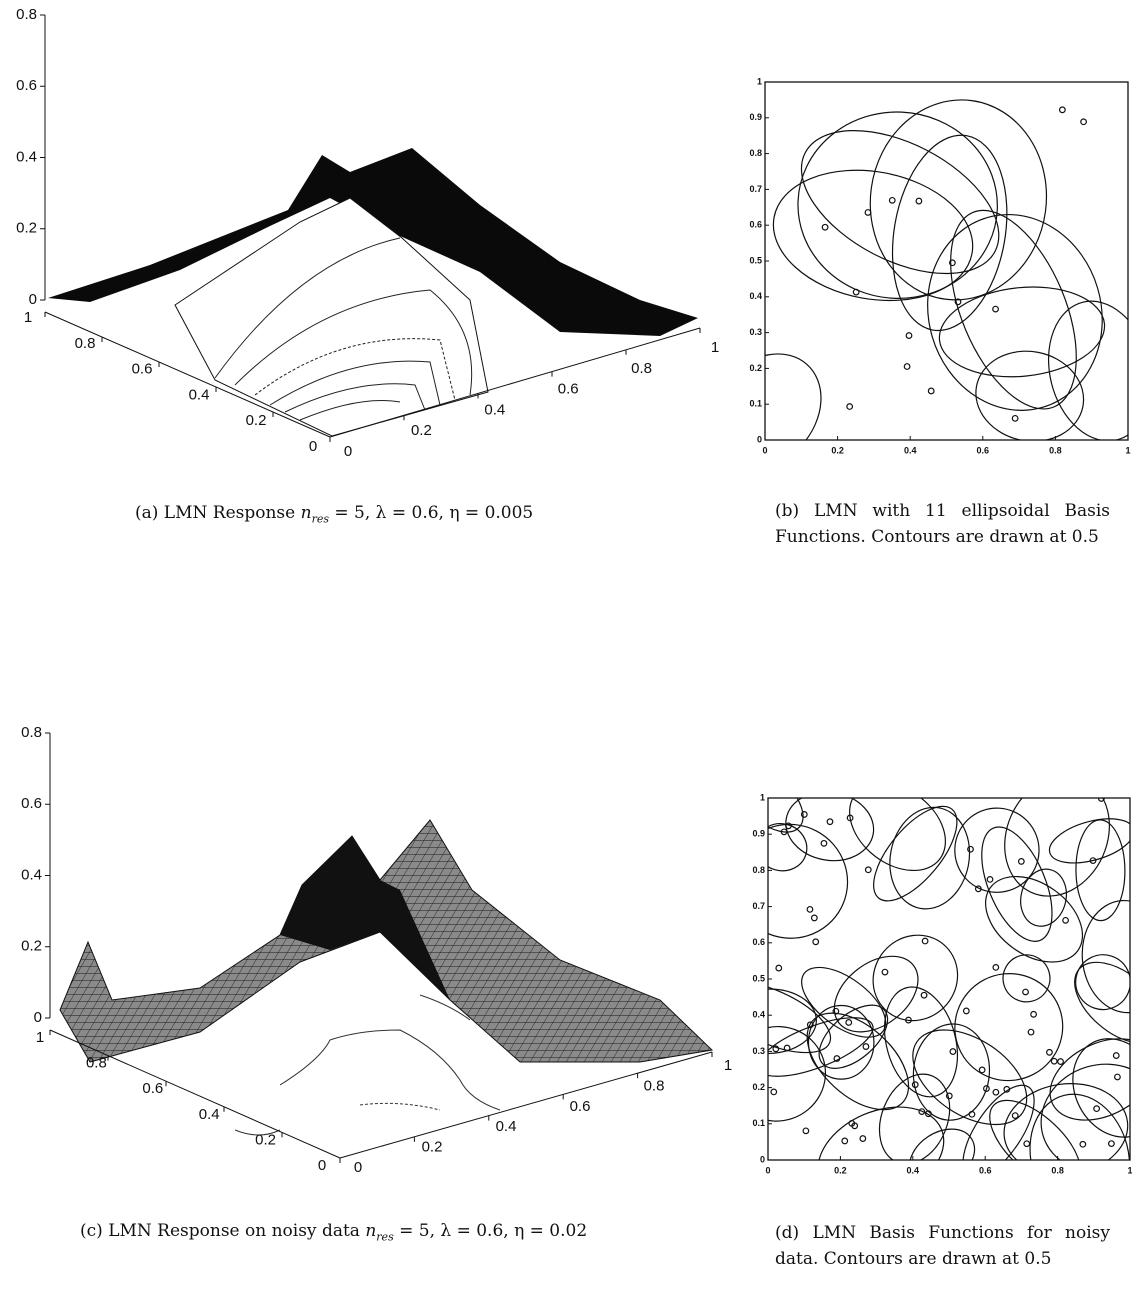  Describe the element at coordinates (755, 189) in the screenshot. I see `y-tick-label: 0.7` at that location.